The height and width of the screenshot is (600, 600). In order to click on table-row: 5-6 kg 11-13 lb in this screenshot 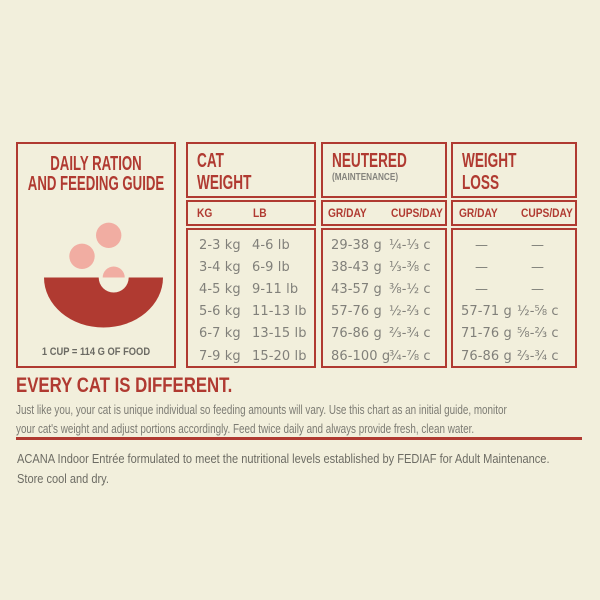, I will do `click(251, 312)`.